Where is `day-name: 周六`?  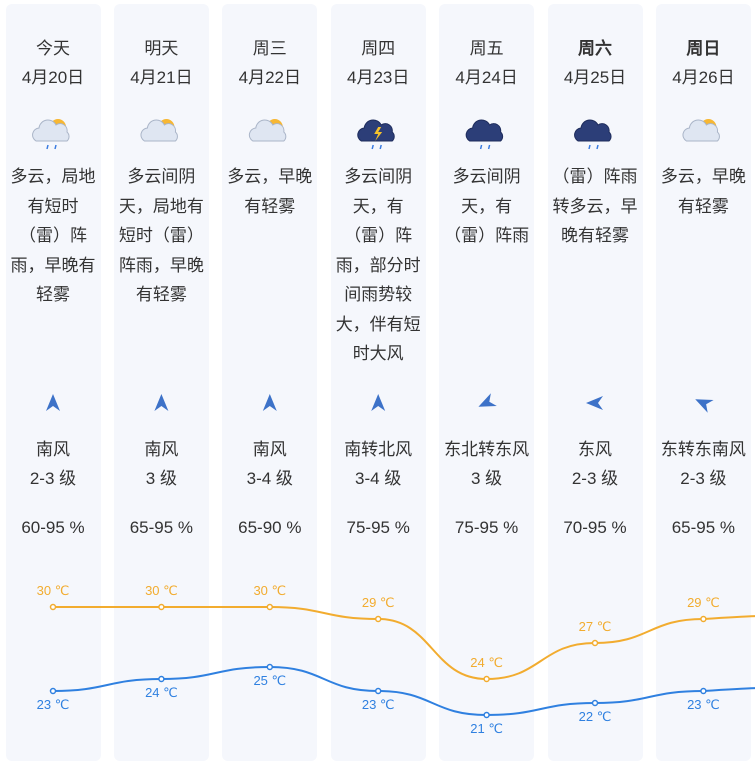
day-name: 周六 is located at coordinates (595, 48).